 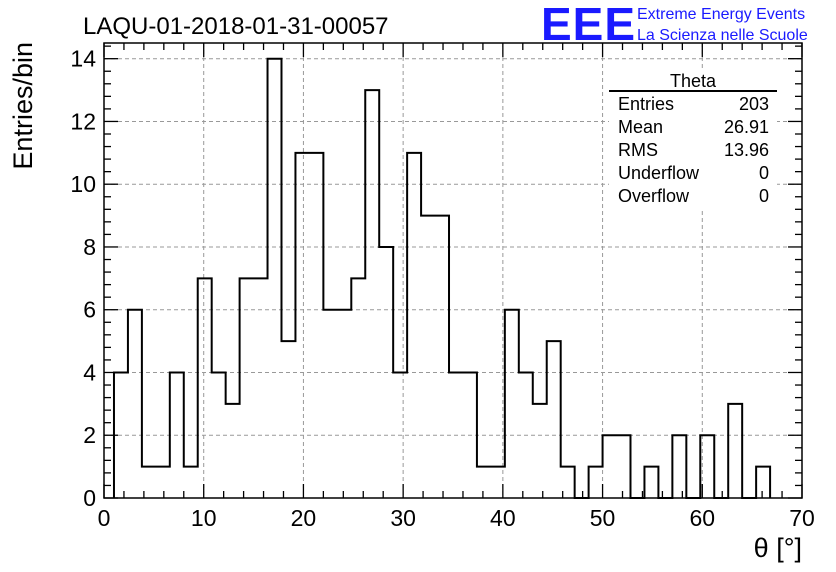 What do you see at coordinates (721, 14) in the screenshot?
I see `logo-line-1: Extreme Energy Events` at bounding box center [721, 14].